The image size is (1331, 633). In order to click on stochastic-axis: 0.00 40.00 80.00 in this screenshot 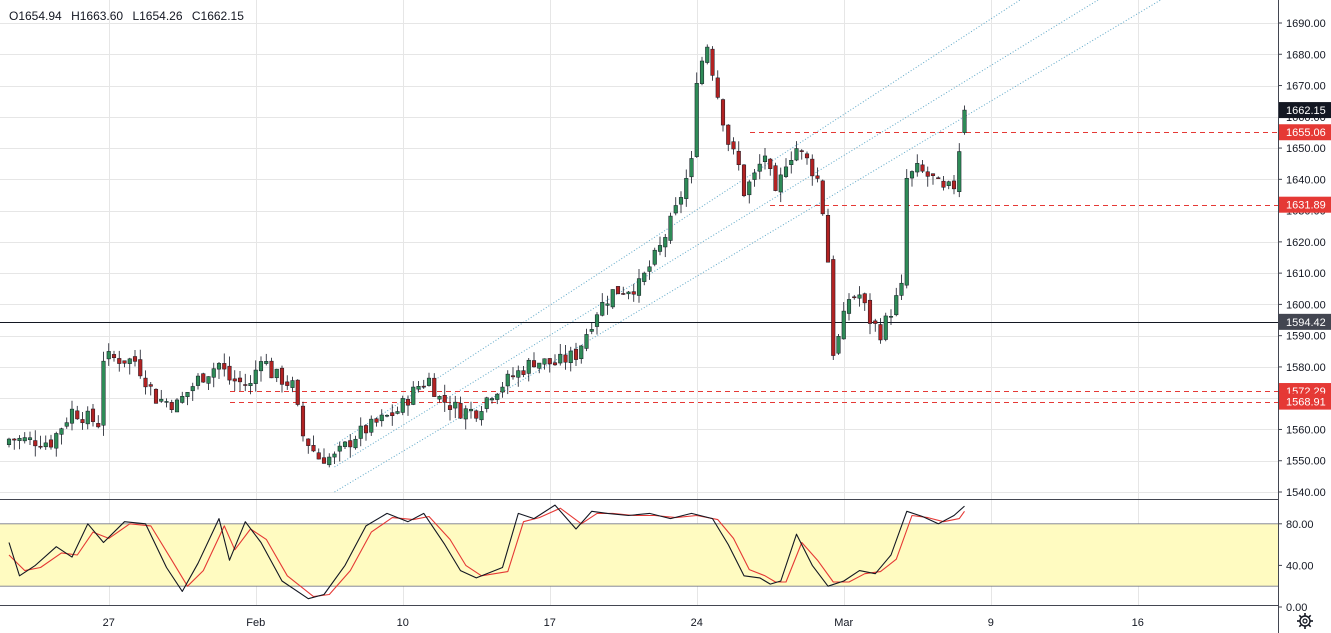, I will do `click(1296, 566)`.